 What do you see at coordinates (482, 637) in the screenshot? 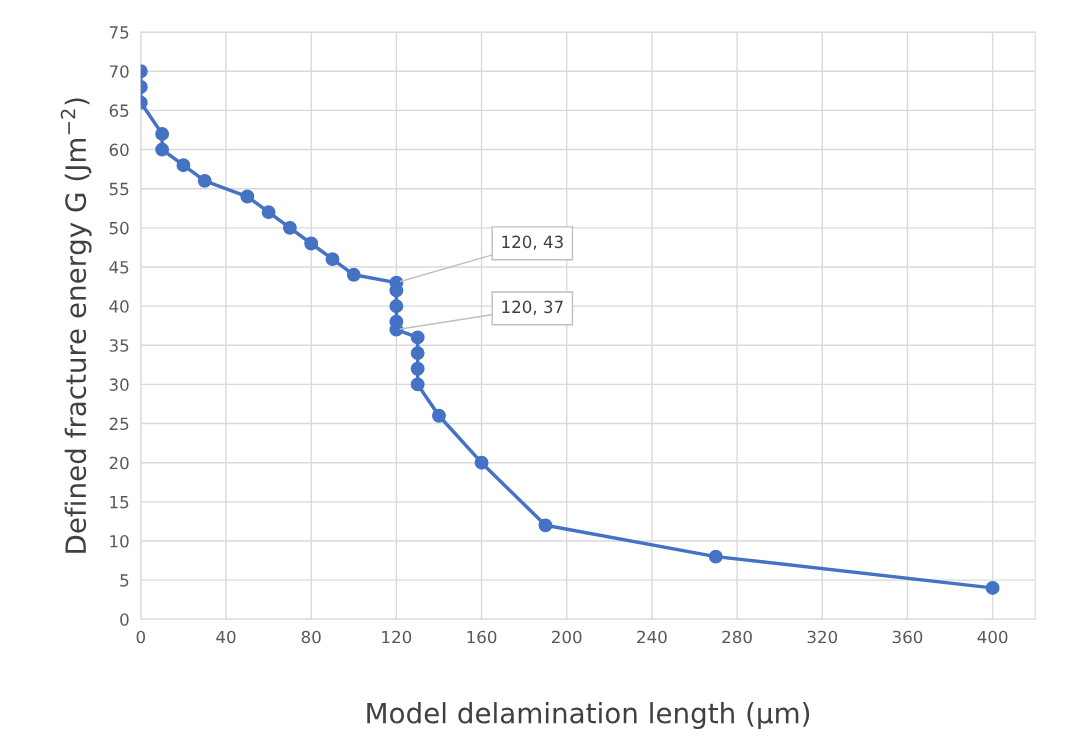
I see `x-tick-label: 160` at bounding box center [482, 637].